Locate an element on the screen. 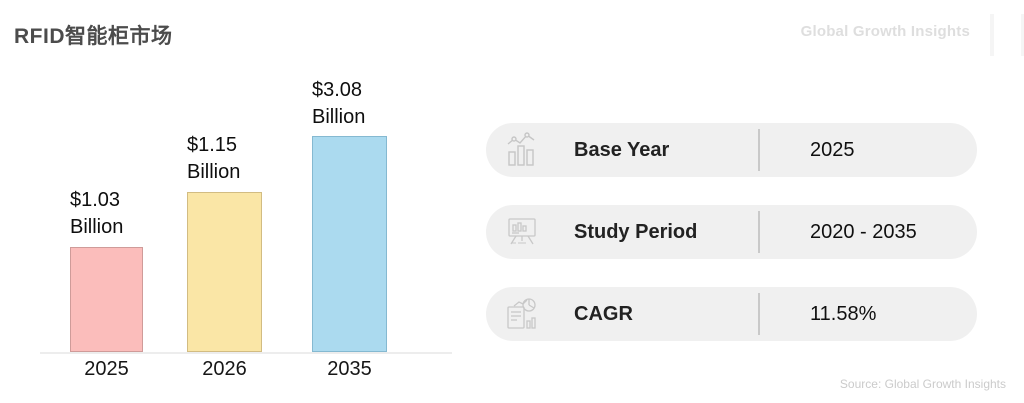 This screenshot has width=1024, height=403. card-value: 11.58% is located at coordinates (843, 314).